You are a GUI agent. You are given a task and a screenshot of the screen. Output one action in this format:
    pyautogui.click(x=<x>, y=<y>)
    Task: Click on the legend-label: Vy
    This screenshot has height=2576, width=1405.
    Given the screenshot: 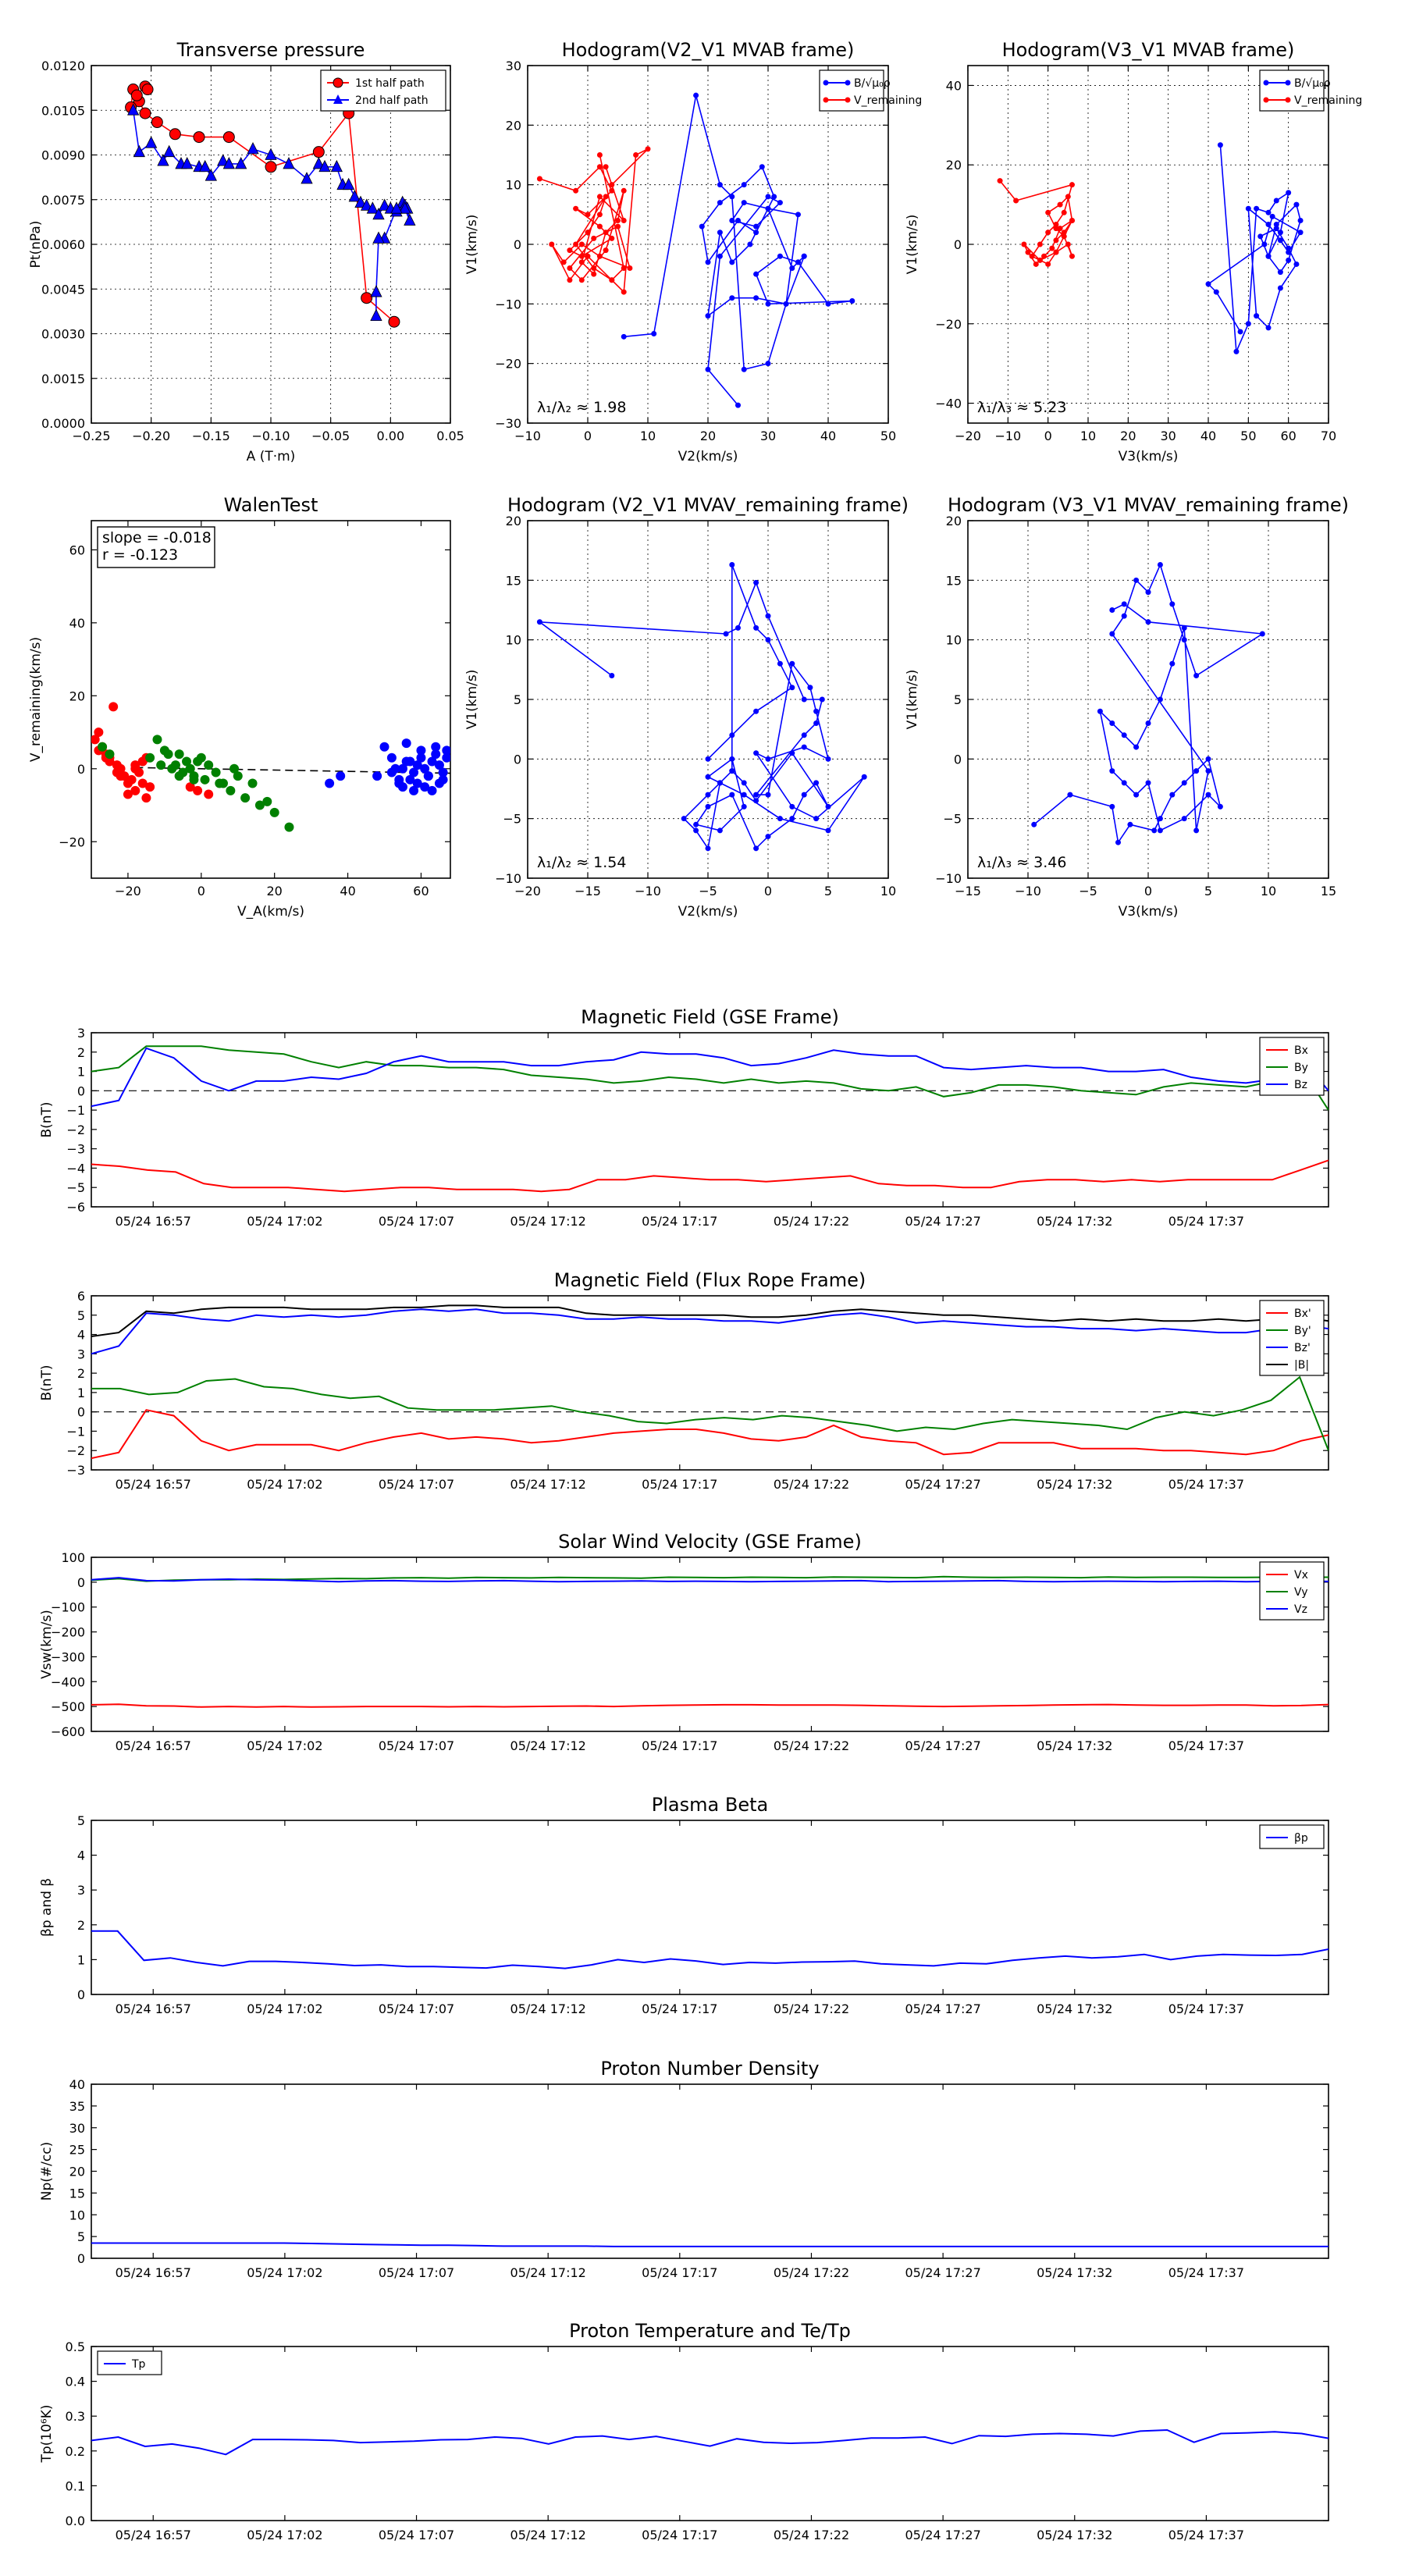 What is the action you would take?
    pyautogui.click(x=1301, y=1592)
    